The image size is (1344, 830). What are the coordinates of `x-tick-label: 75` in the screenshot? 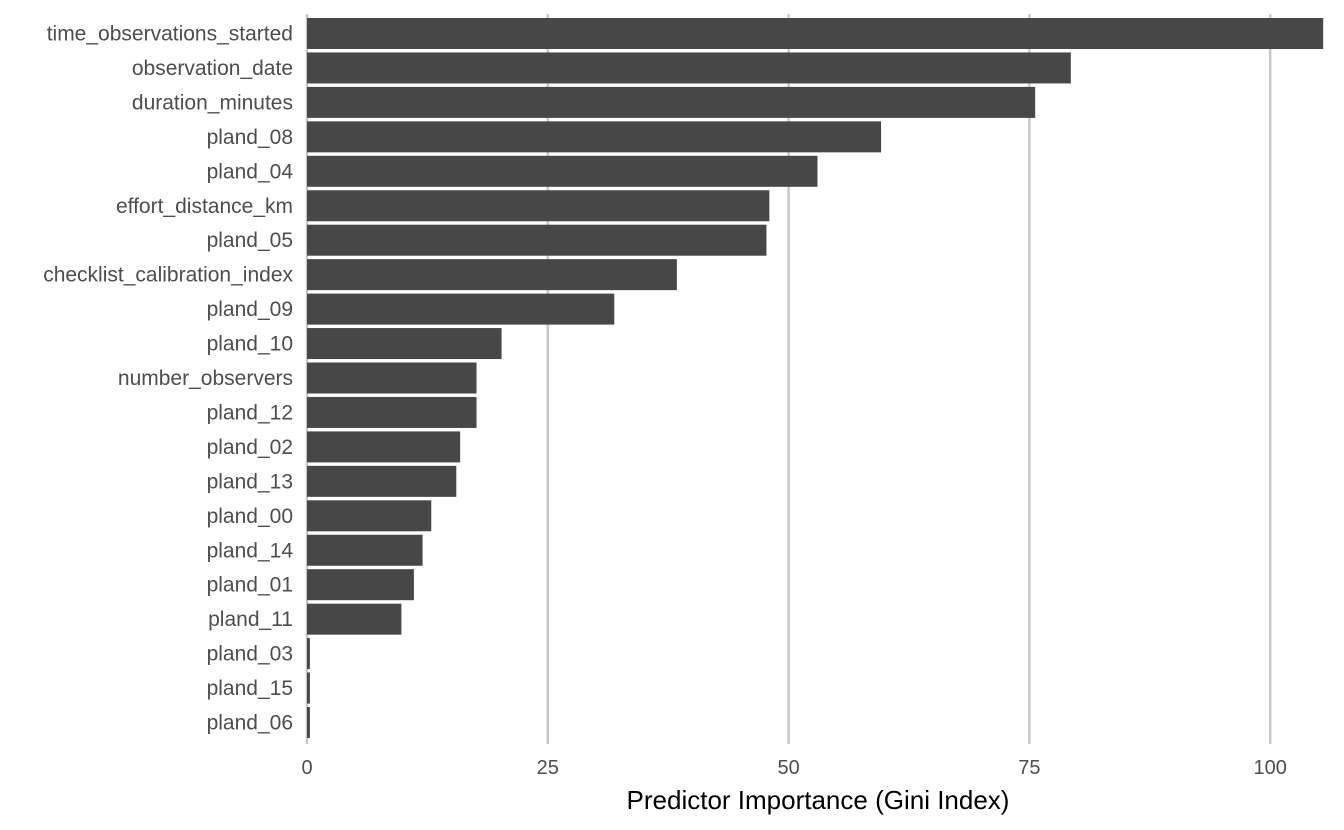 It's located at (1029, 768).